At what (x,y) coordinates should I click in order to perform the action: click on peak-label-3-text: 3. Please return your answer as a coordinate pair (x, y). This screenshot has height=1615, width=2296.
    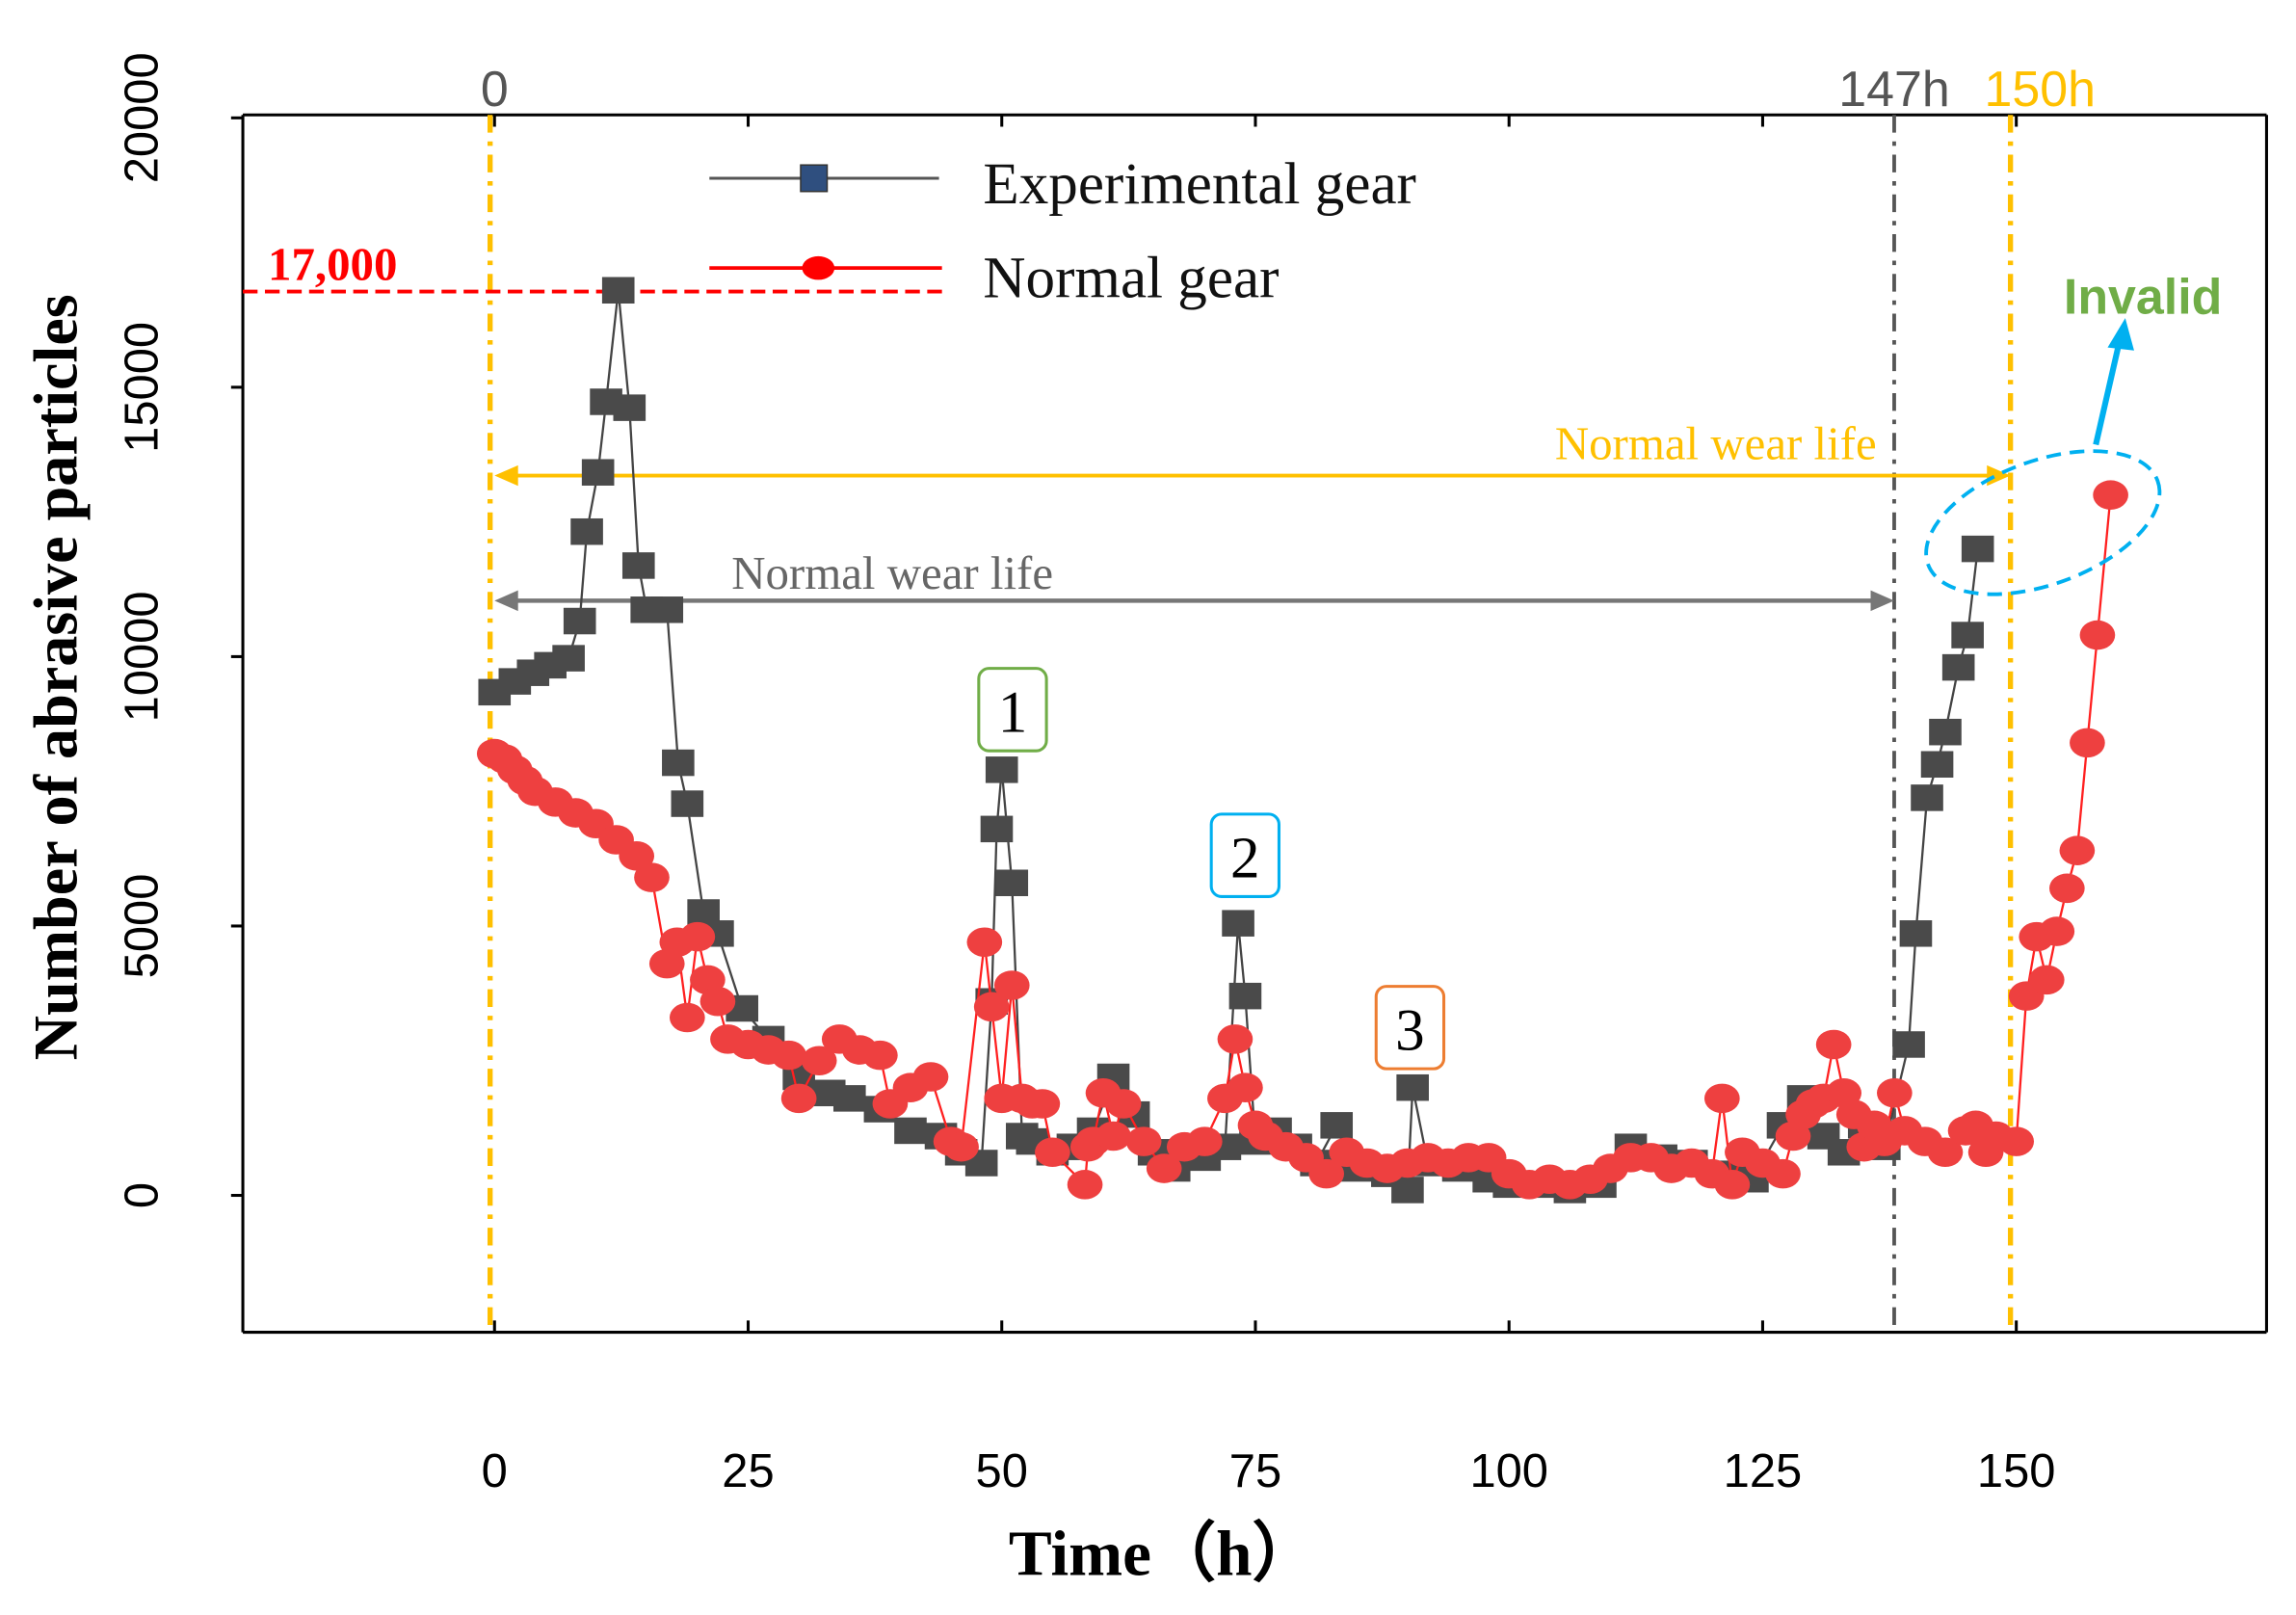
    Looking at the image, I should click on (1410, 1030).